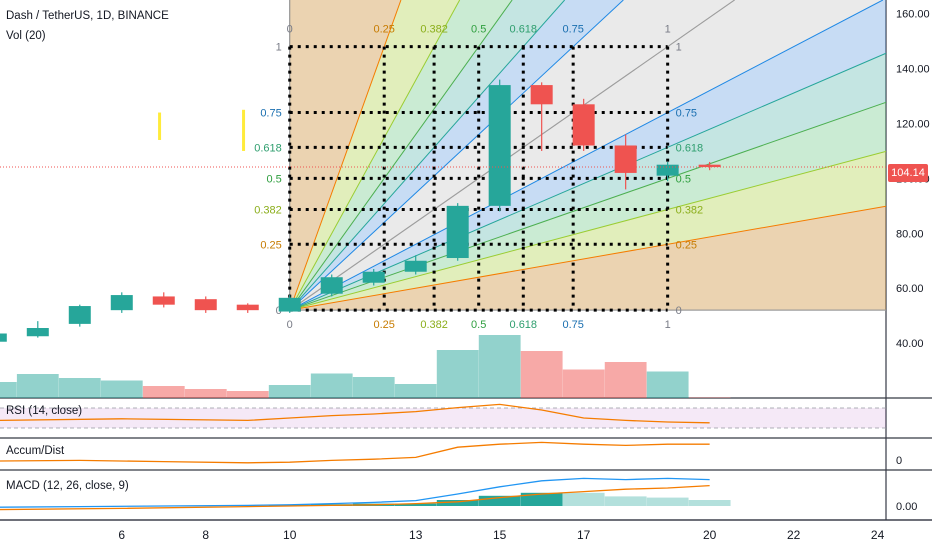  Describe the element at coordinates (67, 486) in the screenshot. I see `macd-legend: MACD (12, 26, close, 9)` at that location.